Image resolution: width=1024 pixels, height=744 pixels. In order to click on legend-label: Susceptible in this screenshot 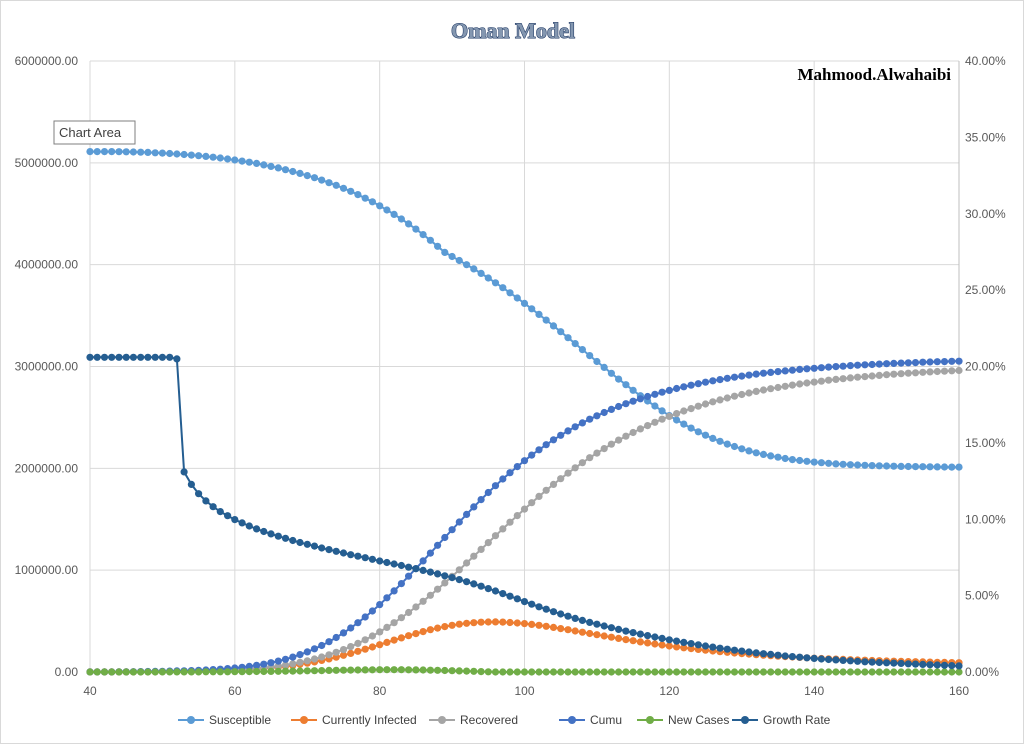, I will do `click(240, 720)`.